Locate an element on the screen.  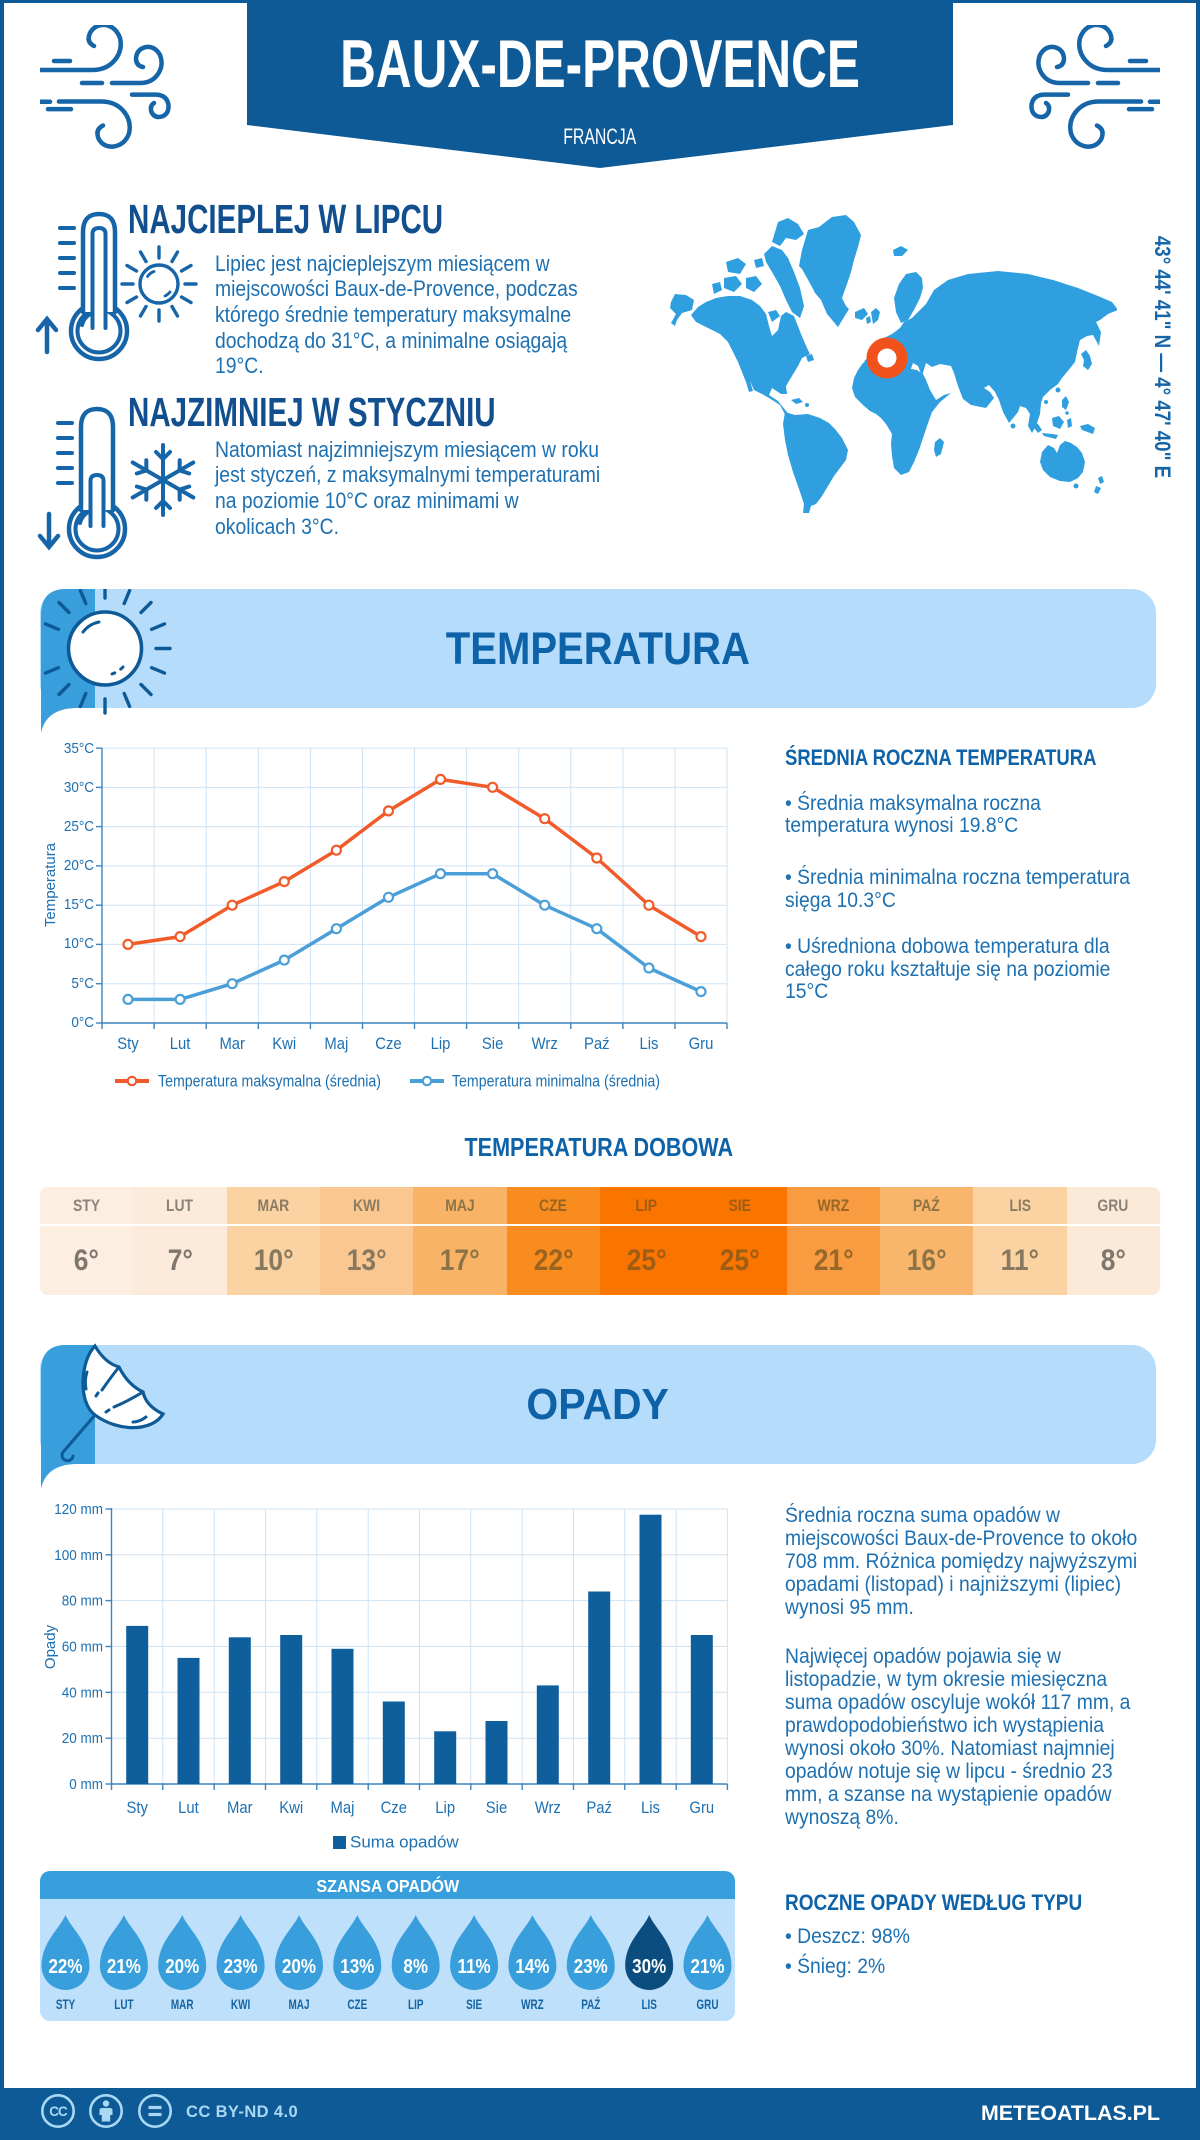
svg-text:Temperatura minimalna (średnia: Temperatura minimalna (średnia) is located at coordinates (556, 1082).